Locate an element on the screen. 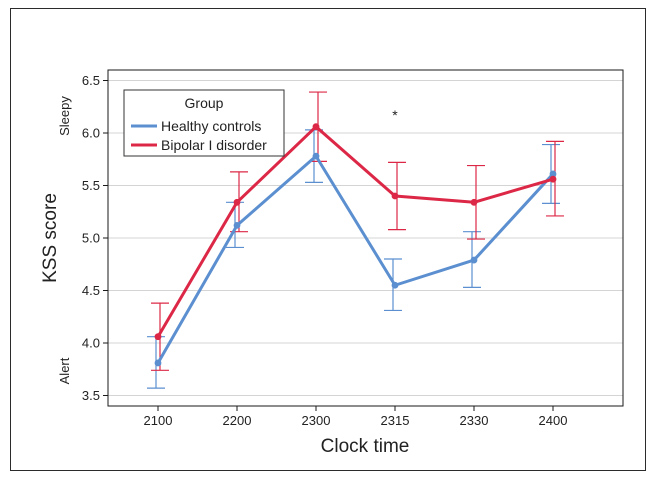 The image size is (656, 477). x-tick-label-2330: 2330 is located at coordinates (474, 420).